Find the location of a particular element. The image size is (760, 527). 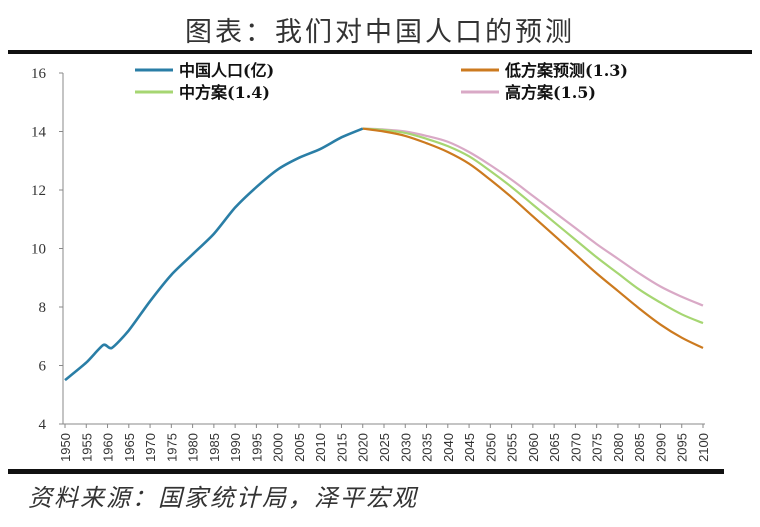

x-tick-label: 2075 is located at coordinates (597, 447).